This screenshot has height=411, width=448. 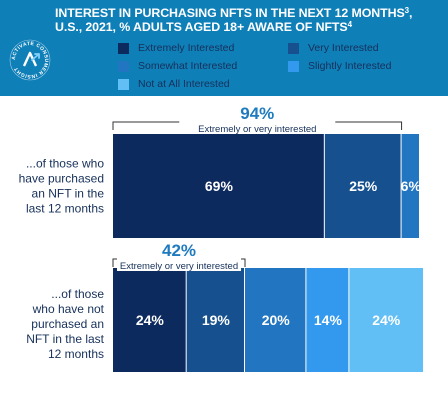 I want to click on legend-item-very-interested: Very Interested, so click(x=333, y=48).